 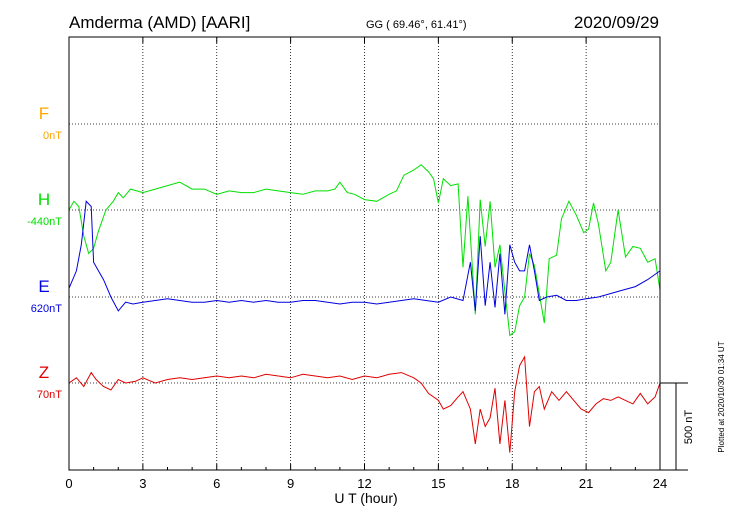 I want to click on x-tick-label: 3, so click(x=142, y=483).